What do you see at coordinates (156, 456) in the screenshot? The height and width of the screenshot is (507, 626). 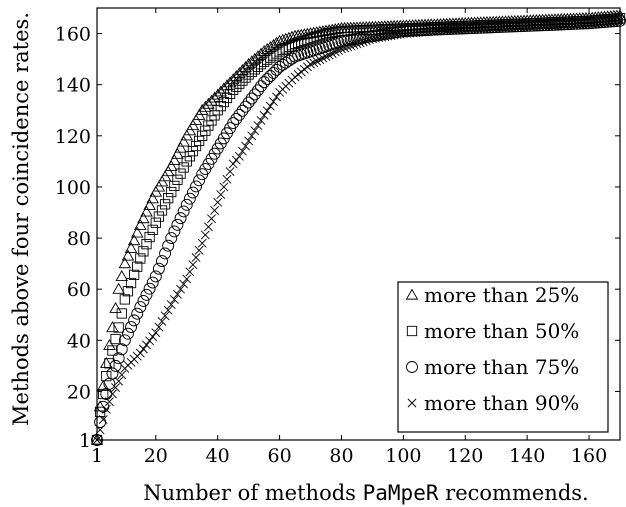 I see `x-tick-label: 20` at bounding box center [156, 456].